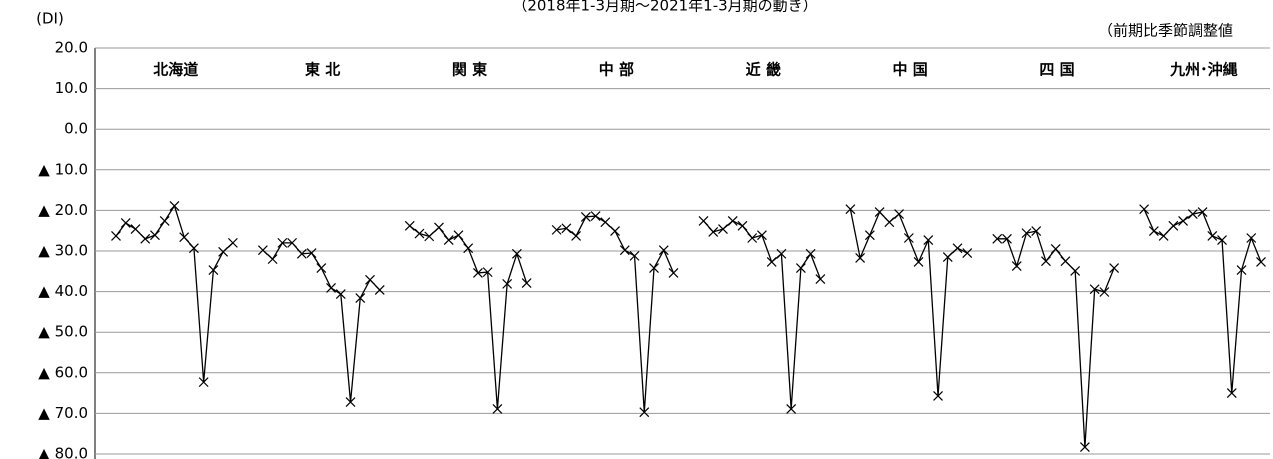  Describe the element at coordinates (63, 291) in the screenshot. I see `y-tick-label: ▲ 40.0` at that location.